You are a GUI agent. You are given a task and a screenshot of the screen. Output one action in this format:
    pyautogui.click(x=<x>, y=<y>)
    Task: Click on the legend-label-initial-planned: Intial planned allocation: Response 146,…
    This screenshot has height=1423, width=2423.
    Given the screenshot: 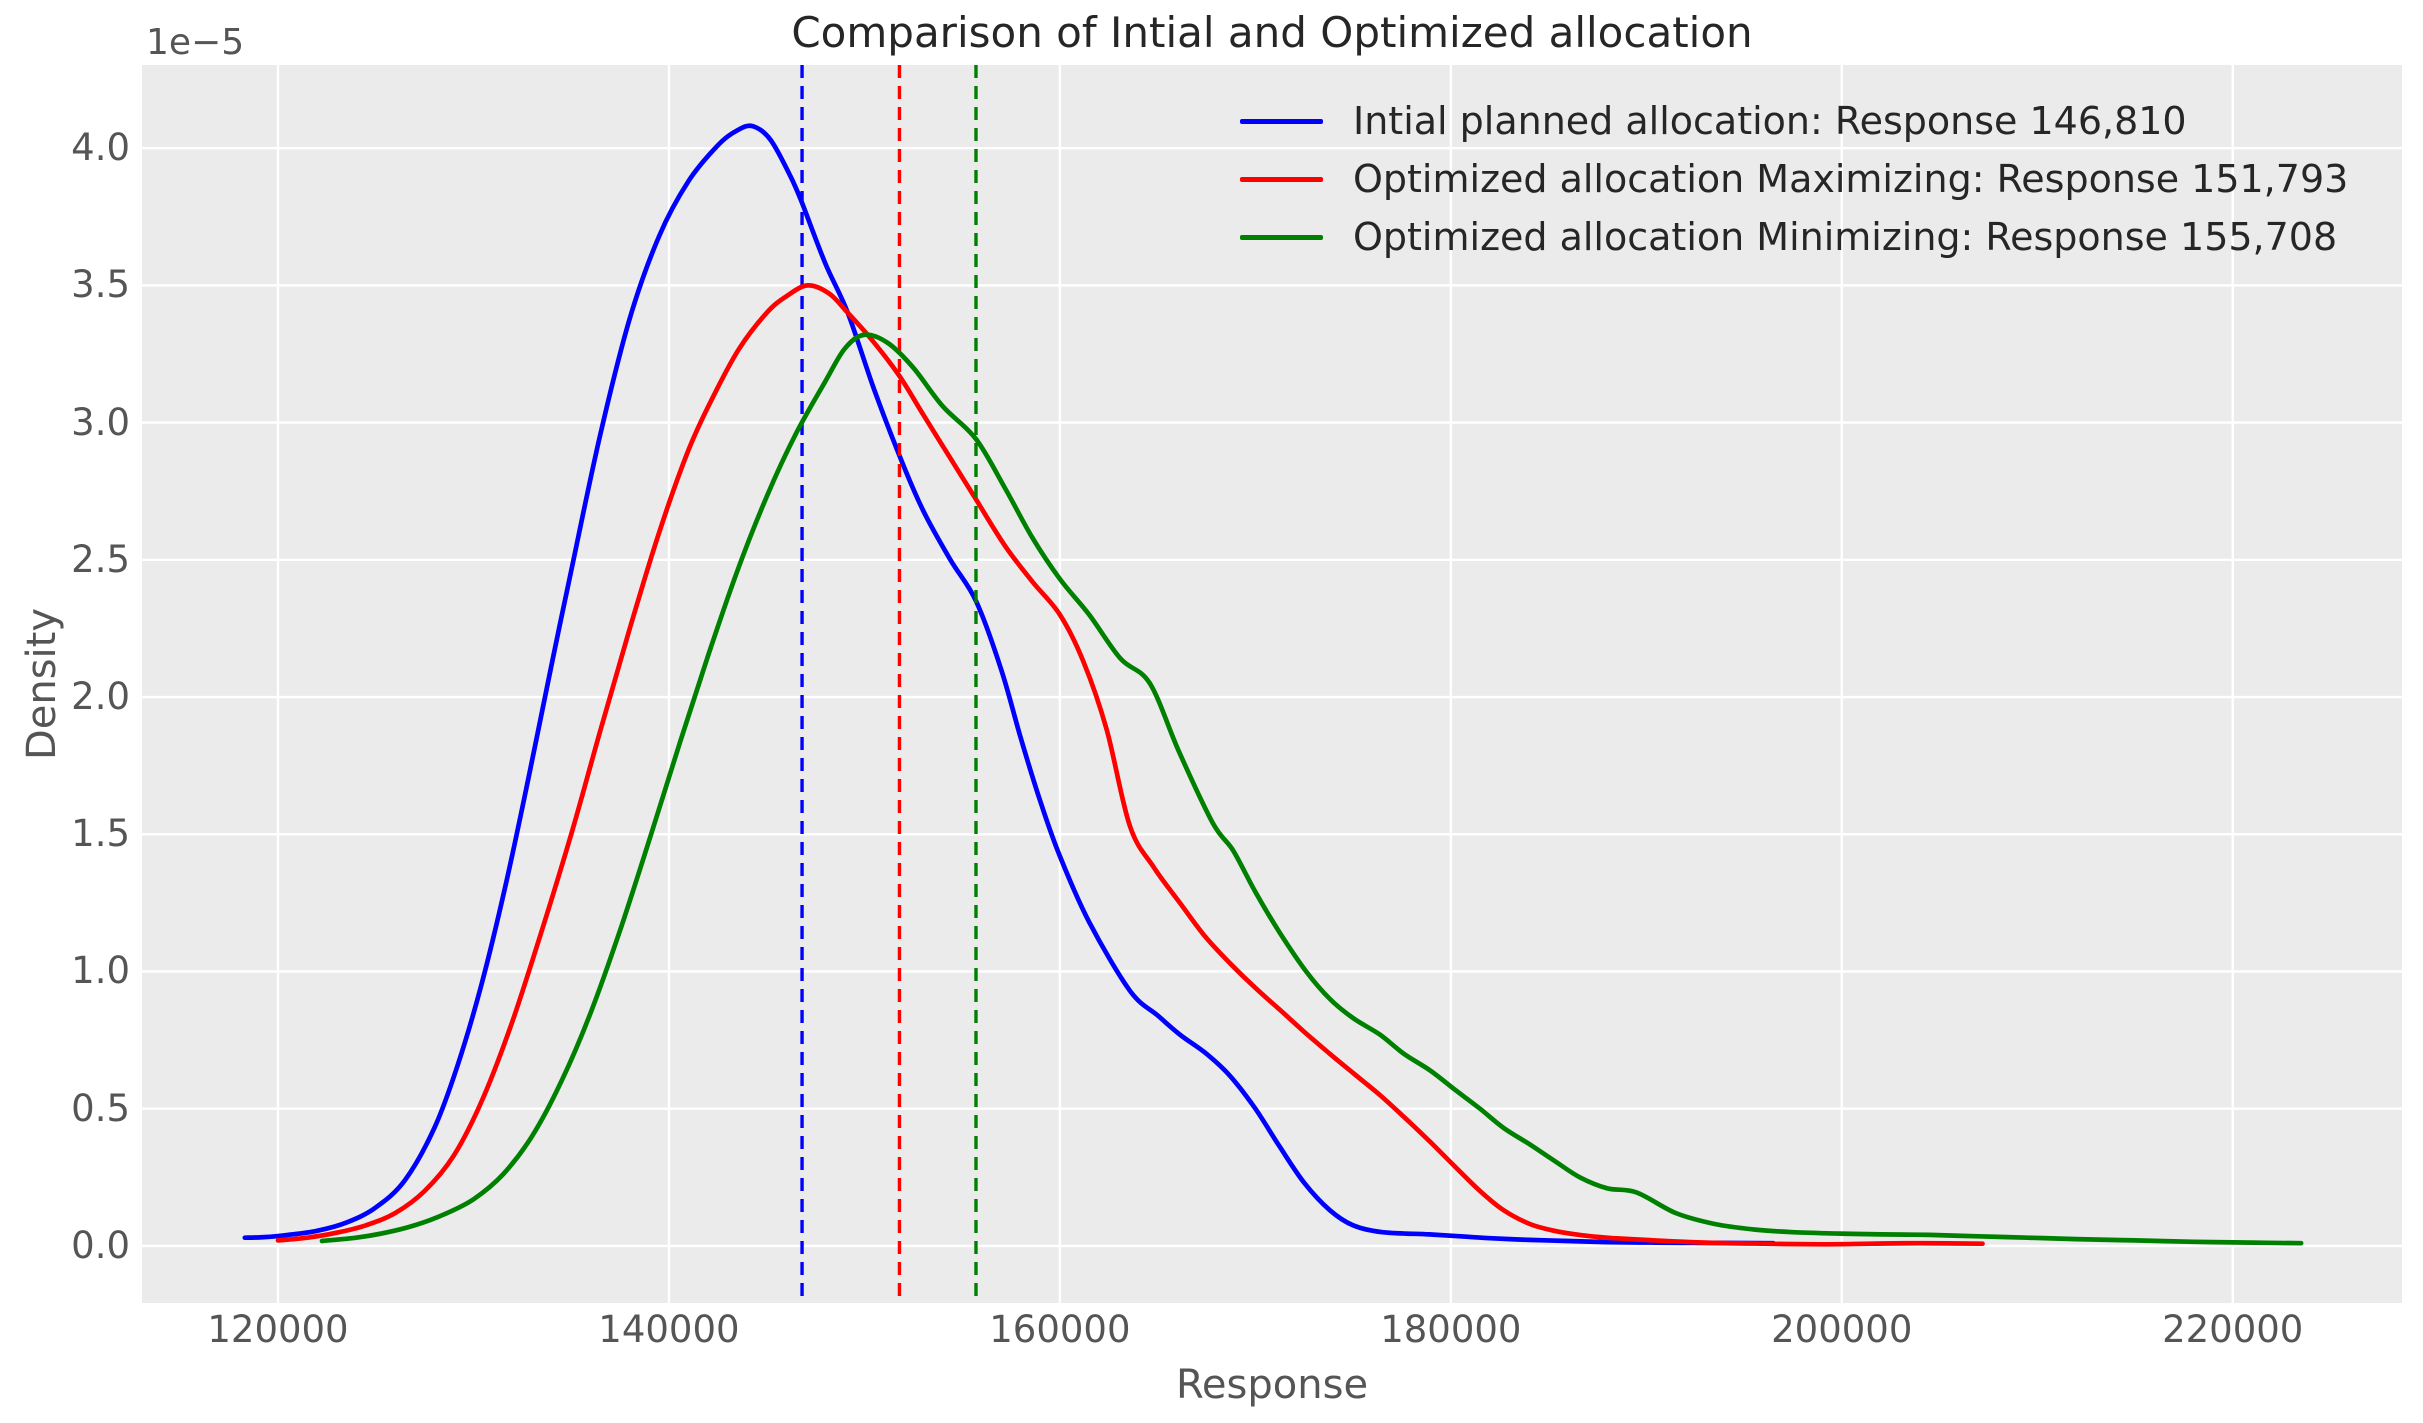 What is the action you would take?
    pyautogui.click(x=1770, y=121)
    